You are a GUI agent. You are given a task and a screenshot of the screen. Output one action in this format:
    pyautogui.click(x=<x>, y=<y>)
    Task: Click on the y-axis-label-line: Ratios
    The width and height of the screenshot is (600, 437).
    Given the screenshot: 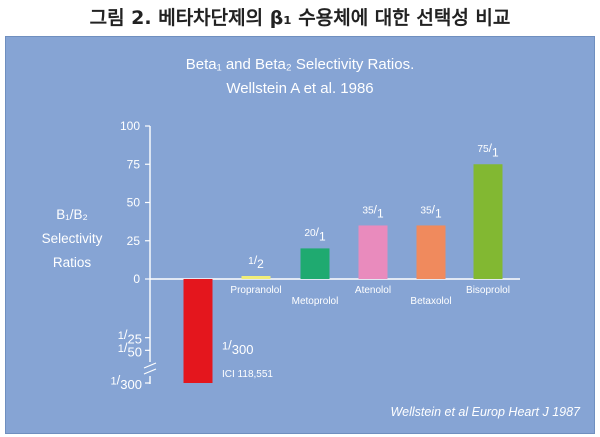 What is the action you would take?
    pyautogui.click(x=72, y=262)
    